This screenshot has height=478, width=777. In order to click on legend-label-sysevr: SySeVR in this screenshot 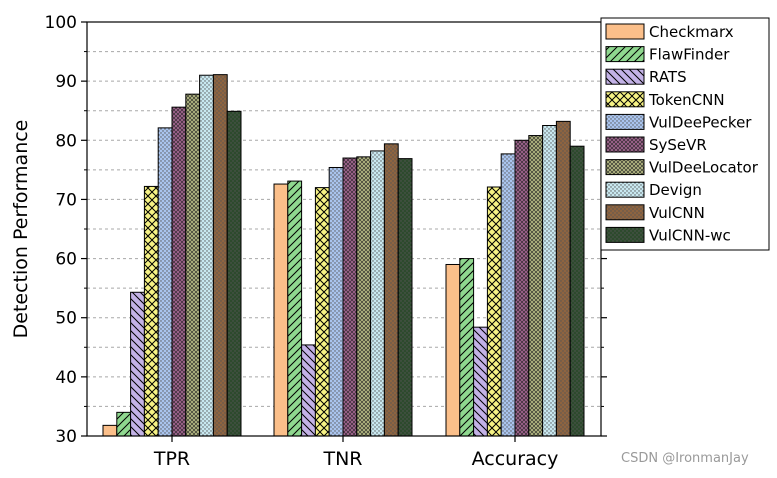, I will do `click(678, 145)`.